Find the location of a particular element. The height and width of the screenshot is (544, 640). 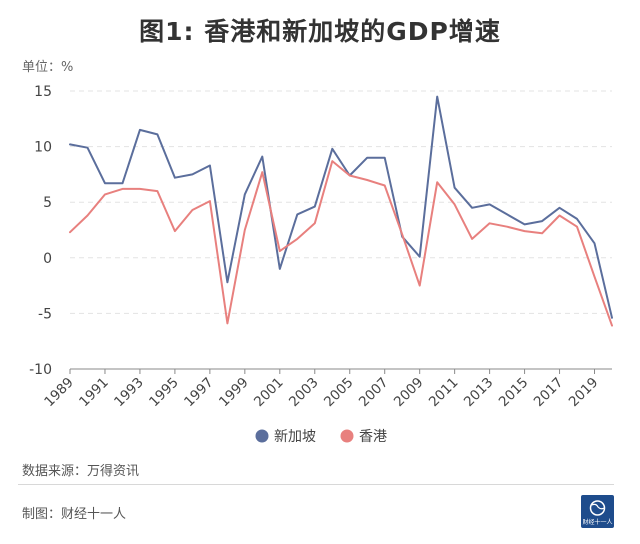

x-tick-label: 2003 is located at coordinates (304, 393).